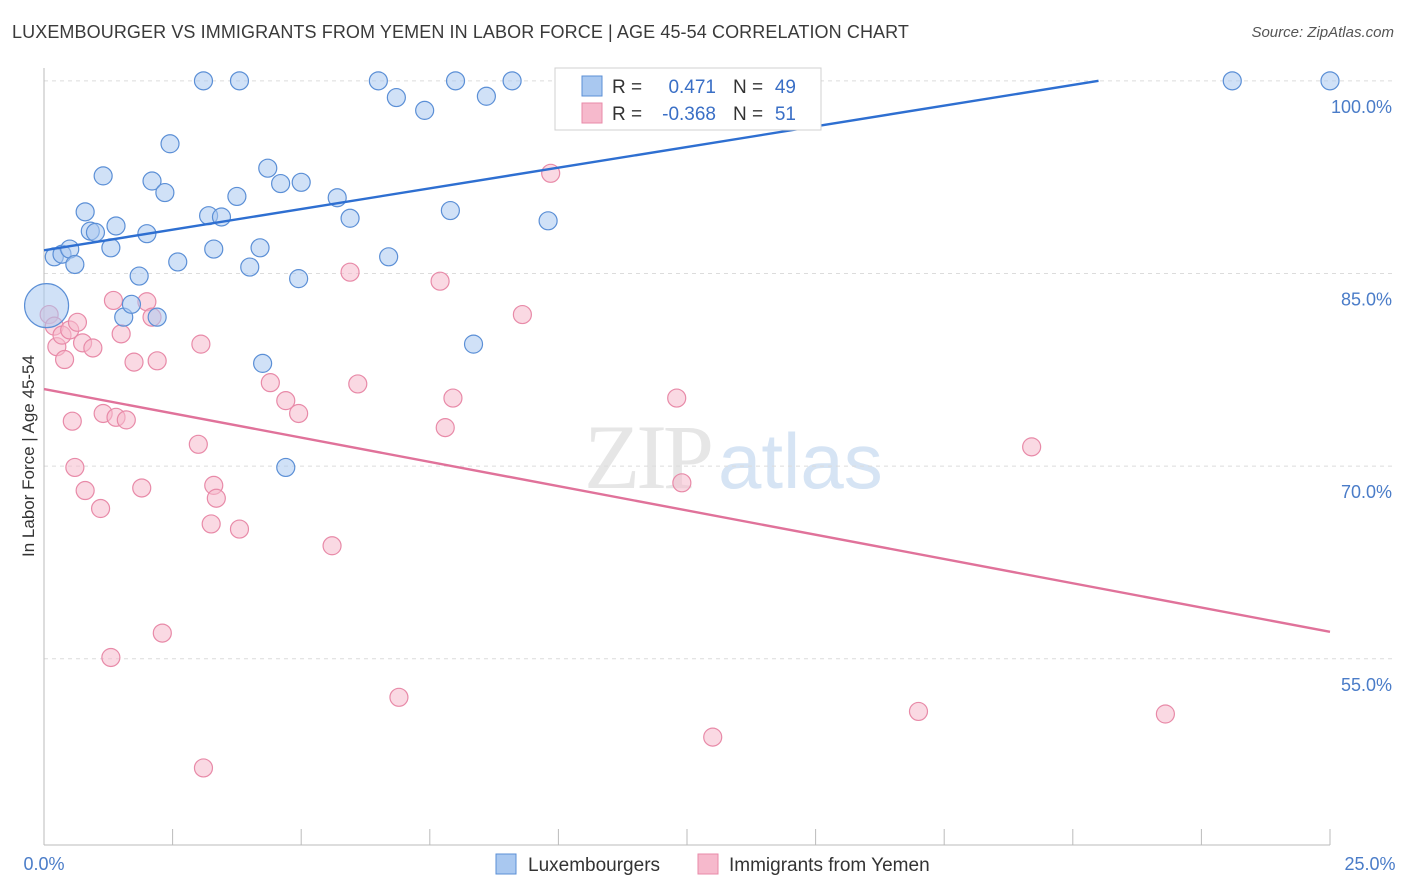  I want to click on y-axis-title: In Labor Force | Age 45-54, so click(28, 456).